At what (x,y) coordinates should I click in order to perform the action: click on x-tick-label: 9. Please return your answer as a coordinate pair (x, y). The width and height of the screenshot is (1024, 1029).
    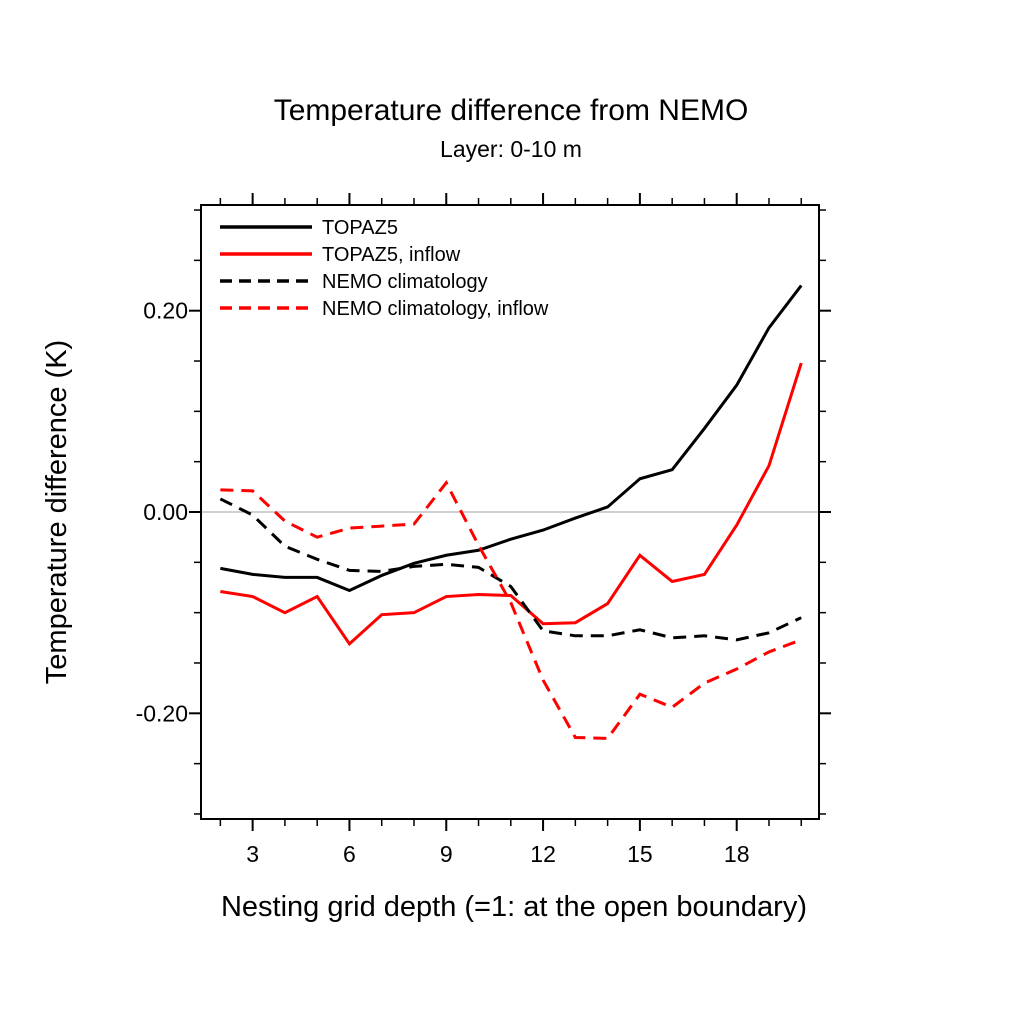
    Looking at the image, I should click on (446, 854).